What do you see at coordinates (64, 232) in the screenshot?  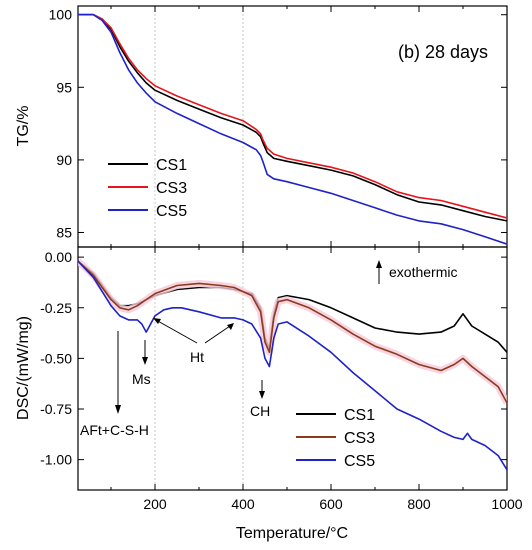 I see `top-ytick-label: 85` at bounding box center [64, 232].